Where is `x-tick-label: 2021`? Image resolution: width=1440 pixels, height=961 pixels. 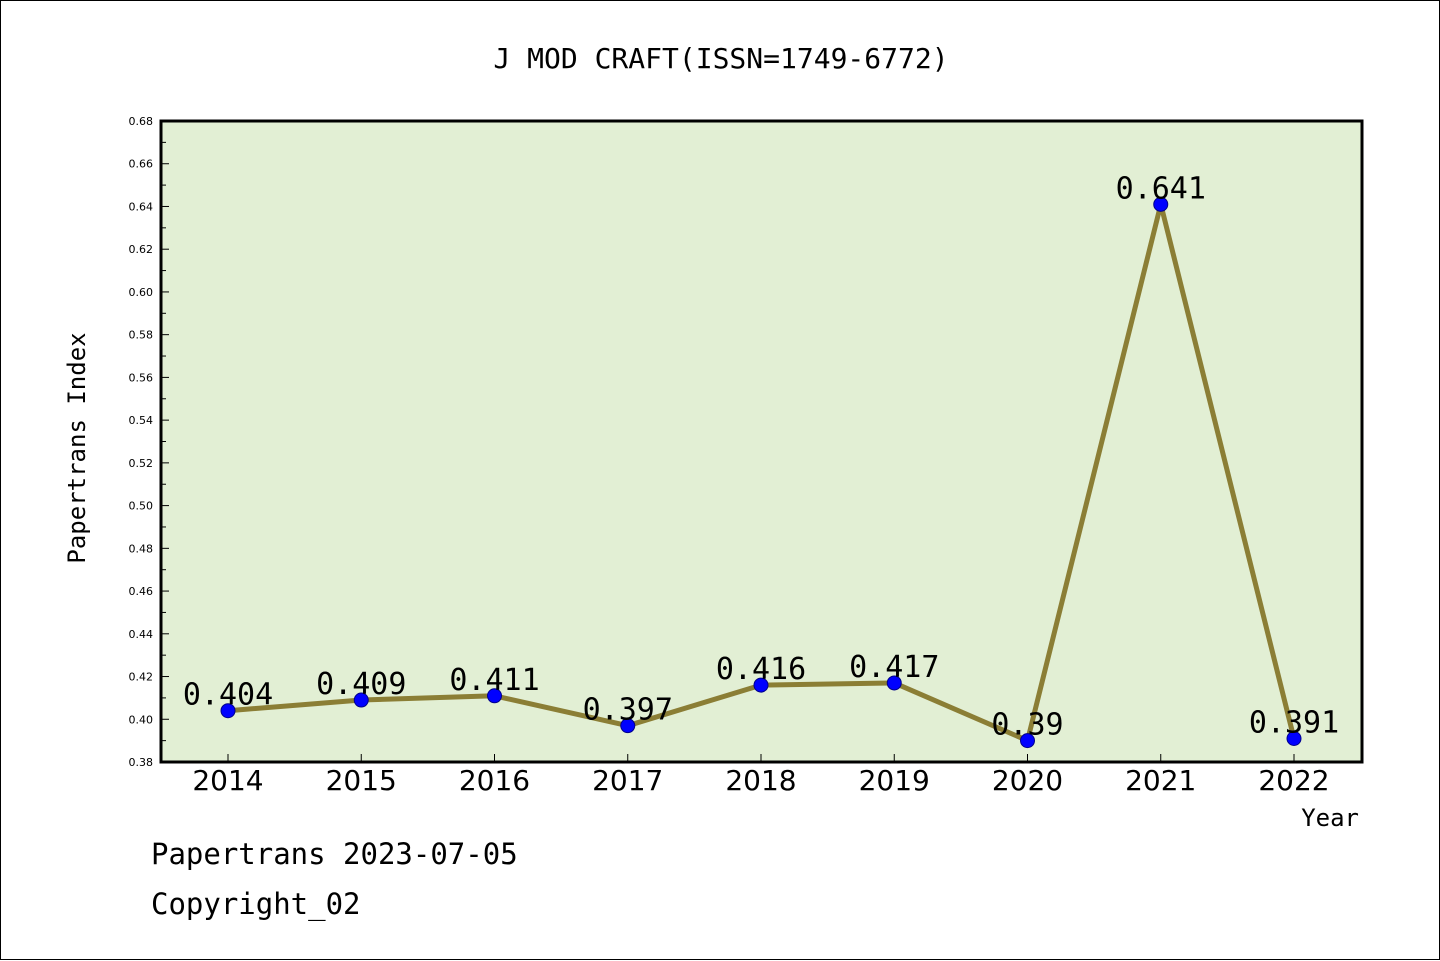 x-tick-label: 2021 is located at coordinates (1160, 780).